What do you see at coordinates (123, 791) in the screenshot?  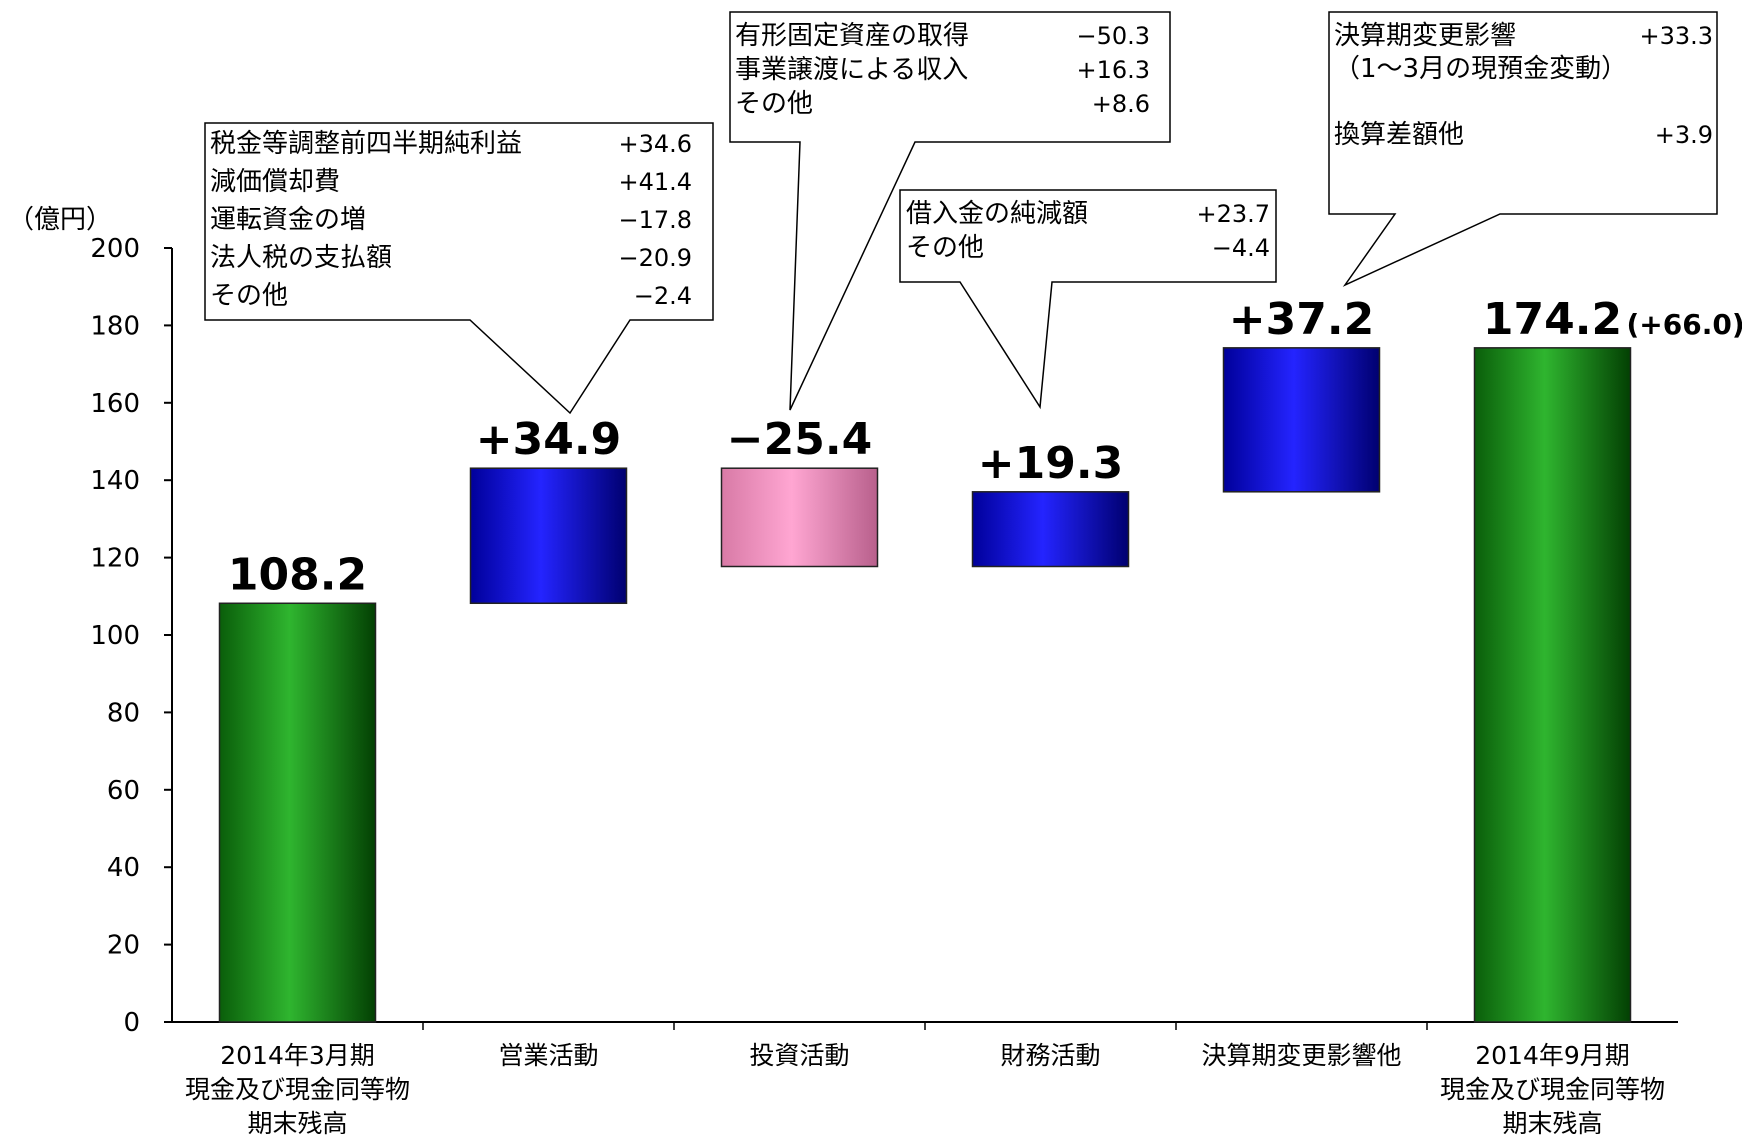 I see `y-tick-label: 60` at bounding box center [123, 791].